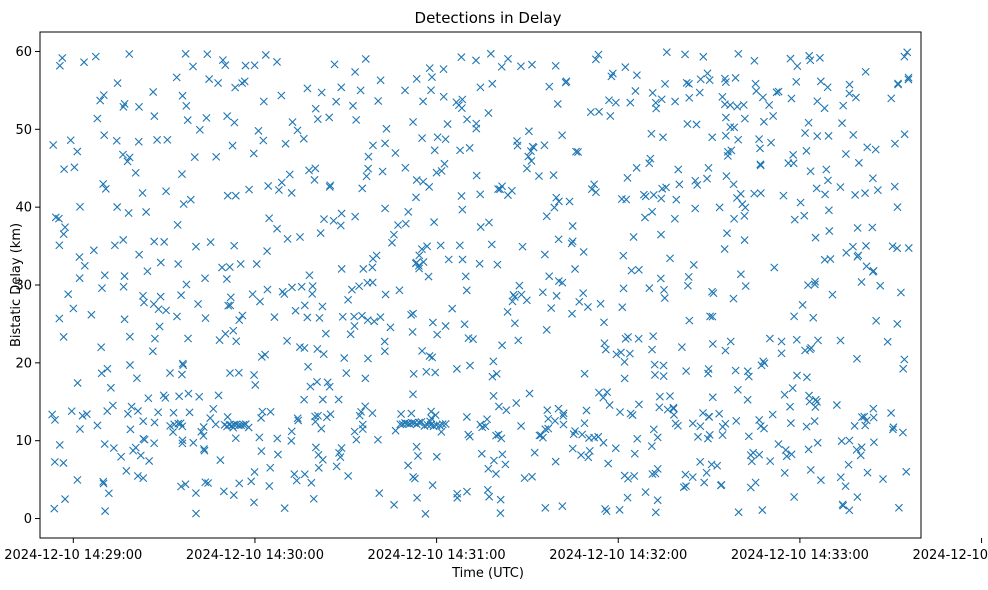 The image size is (988, 590). I want to click on y-tick-label: 20, so click(23, 363).